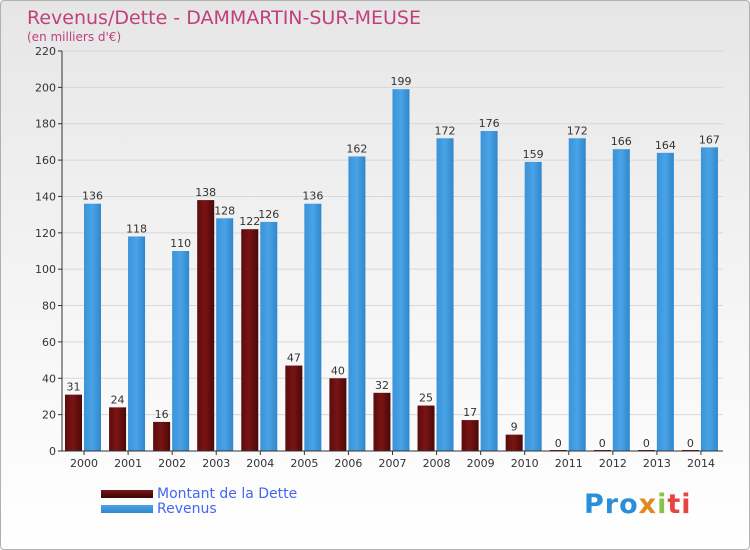 The image size is (750, 550). Describe the element at coordinates (249, 221) in the screenshot. I see `debt-value-label: 122` at that location.